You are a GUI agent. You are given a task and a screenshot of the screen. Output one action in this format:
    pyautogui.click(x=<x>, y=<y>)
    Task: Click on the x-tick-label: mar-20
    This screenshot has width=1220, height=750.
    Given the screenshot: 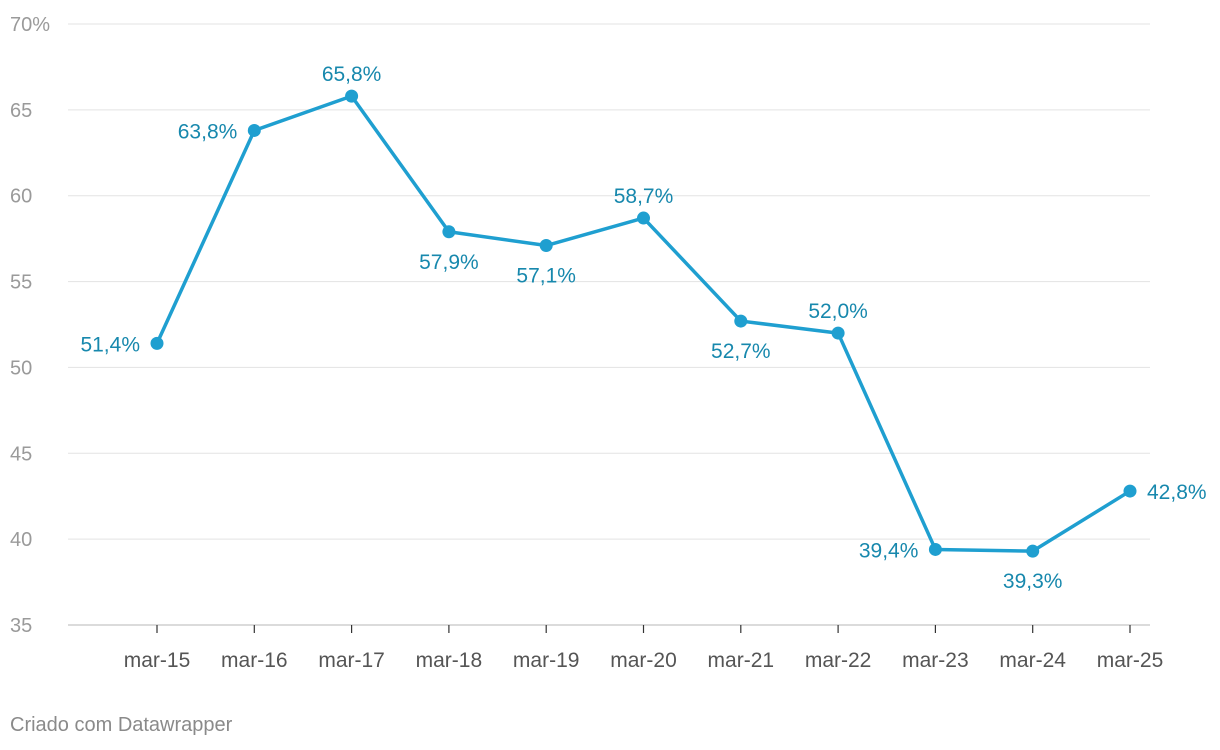 What is the action you would take?
    pyautogui.click(x=643, y=660)
    